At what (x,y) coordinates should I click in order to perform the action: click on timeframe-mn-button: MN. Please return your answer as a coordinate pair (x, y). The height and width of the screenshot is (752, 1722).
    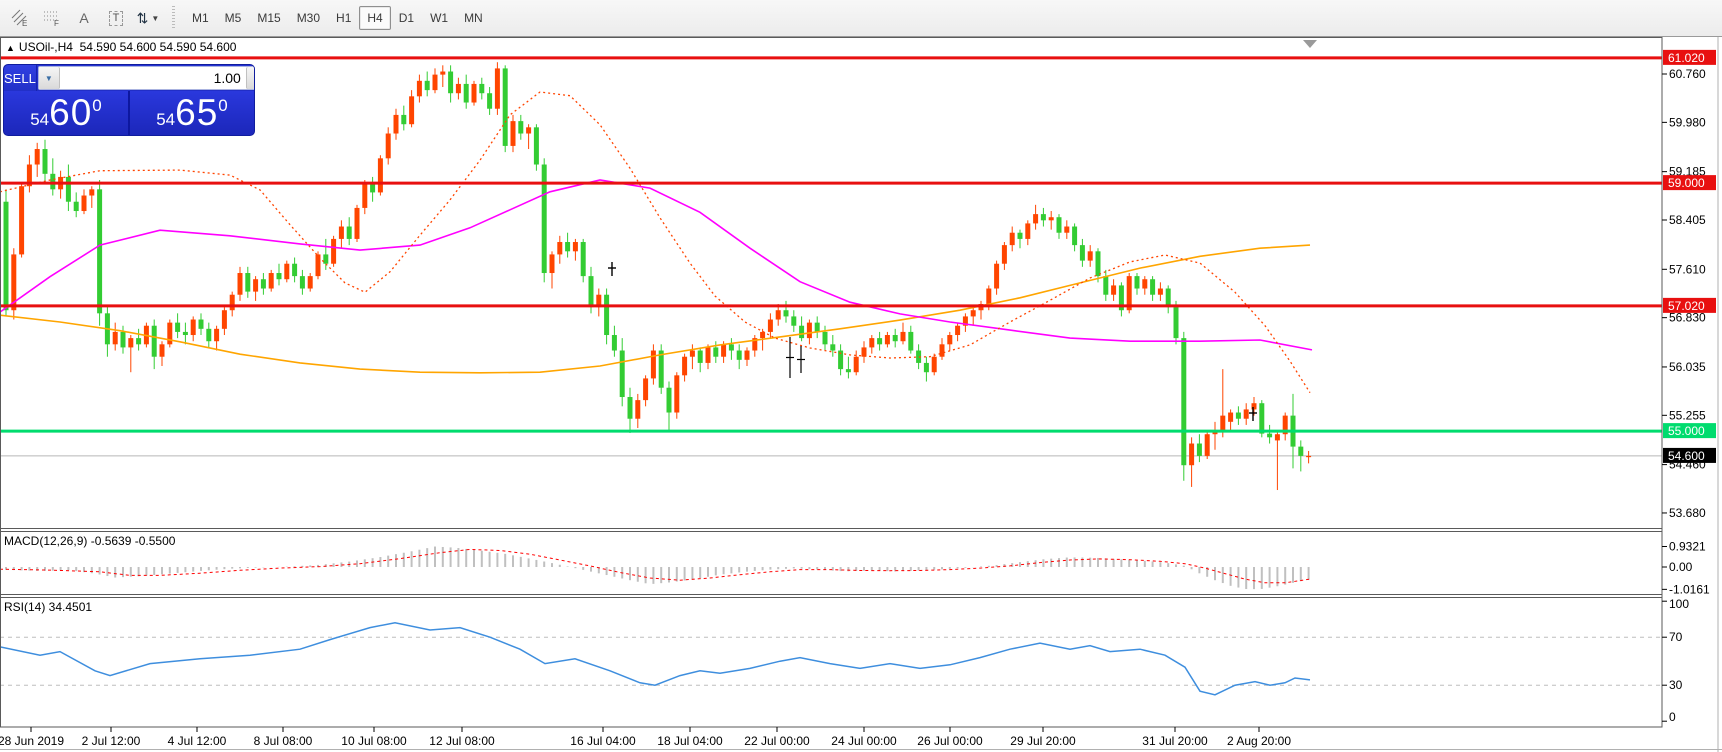
    Looking at the image, I should click on (473, 18).